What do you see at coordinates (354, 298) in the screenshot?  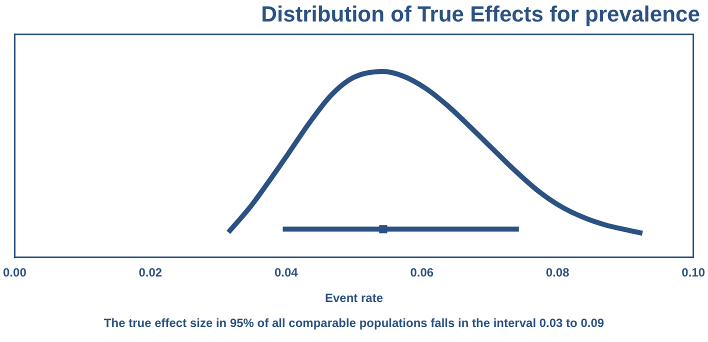 I see `x-axis-title: Event rate` at bounding box center [354, 298].